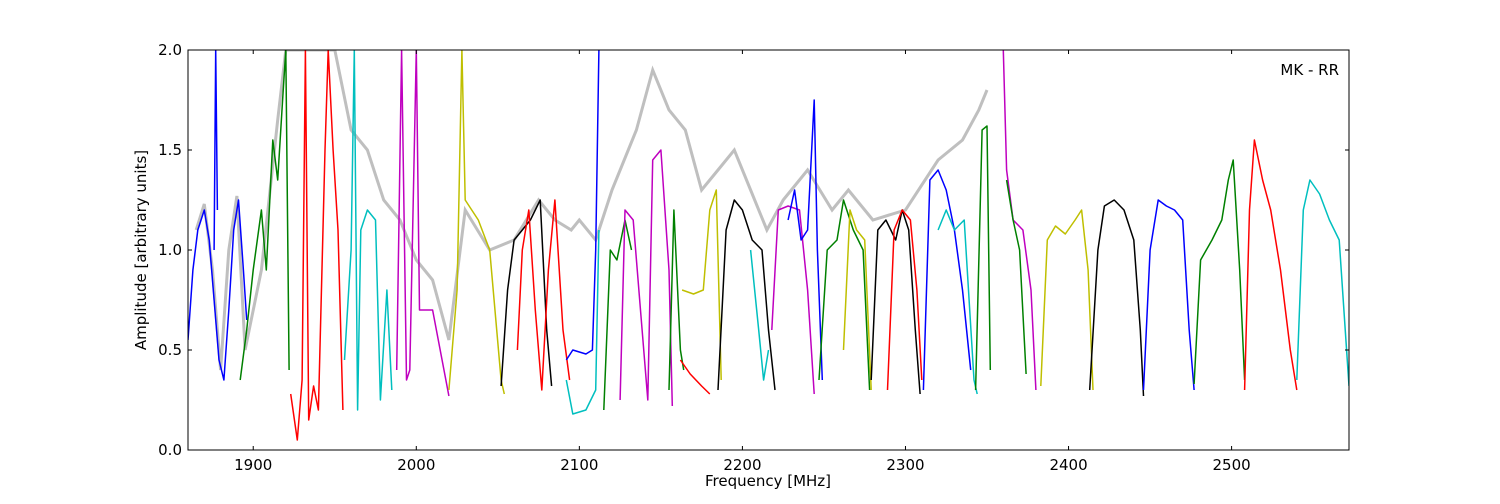 Image resolution: width=1500 pixels, height=504 pixels. I want to click on x-axis-label: Frequency [MHz], so click(768, 481).